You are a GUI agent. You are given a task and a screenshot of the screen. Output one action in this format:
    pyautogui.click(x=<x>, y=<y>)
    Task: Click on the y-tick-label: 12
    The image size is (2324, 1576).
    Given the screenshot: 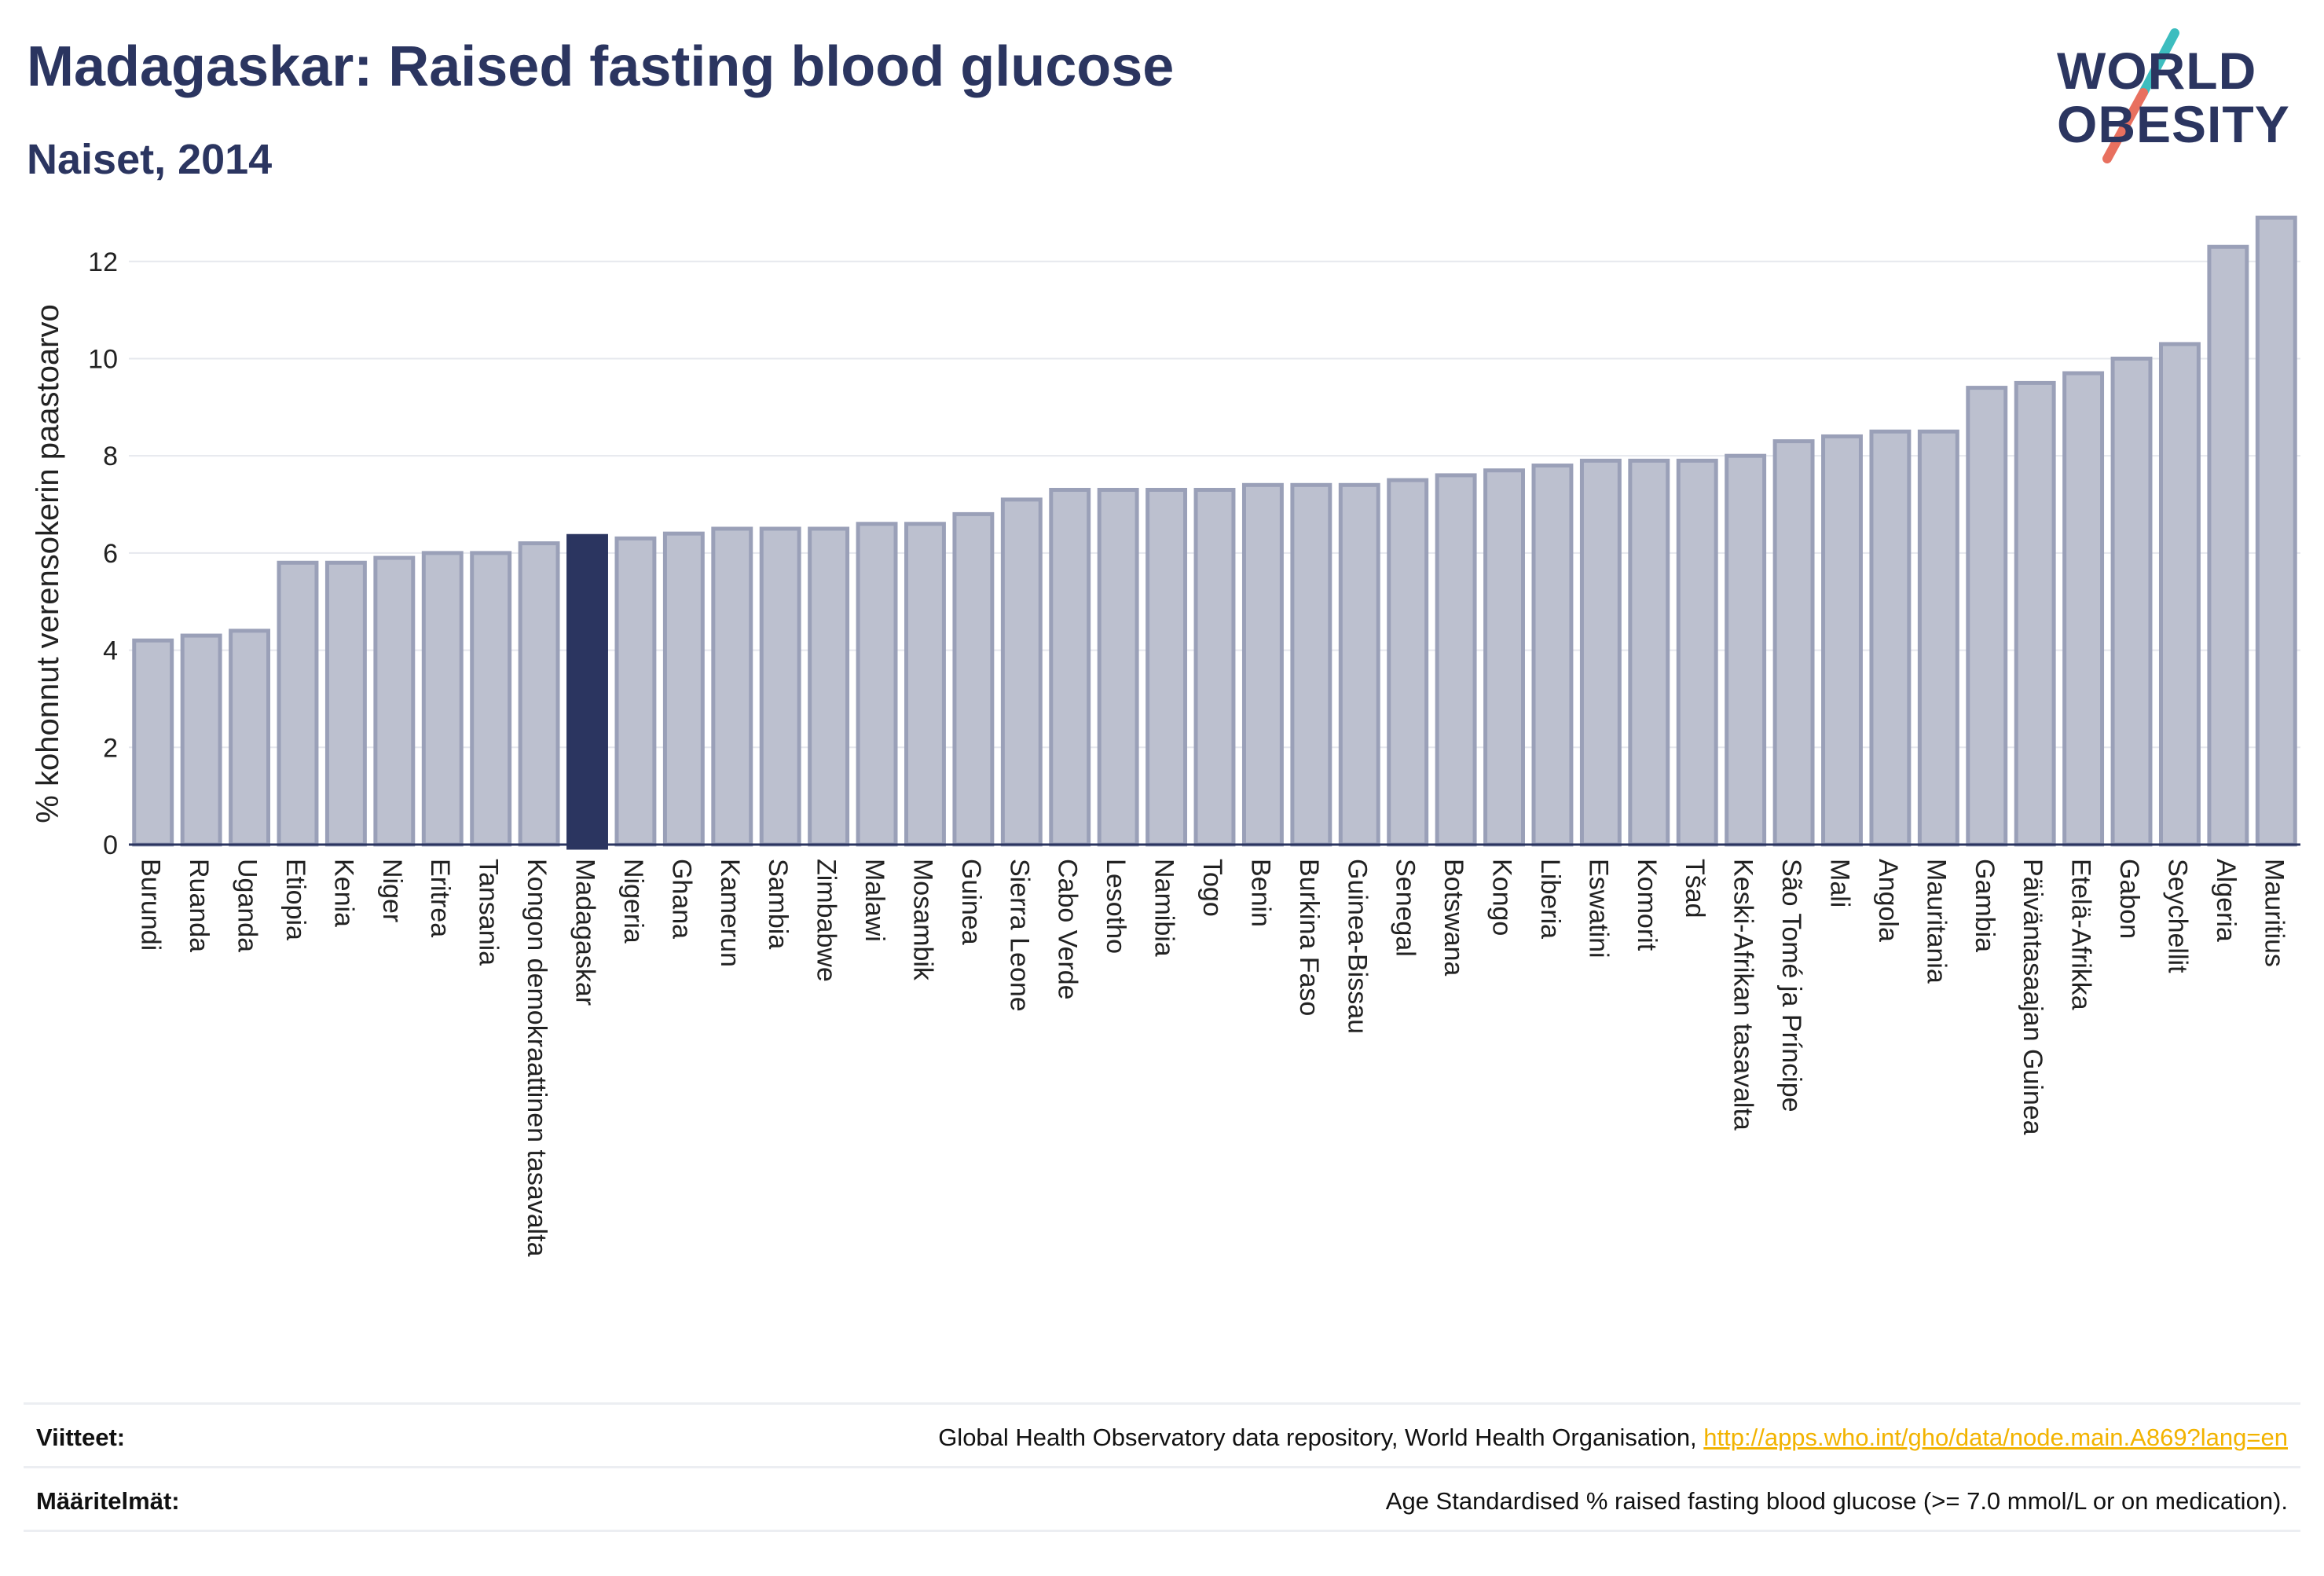 What is the action you would take?
    pyautogui.click(x=103, y=262)
    